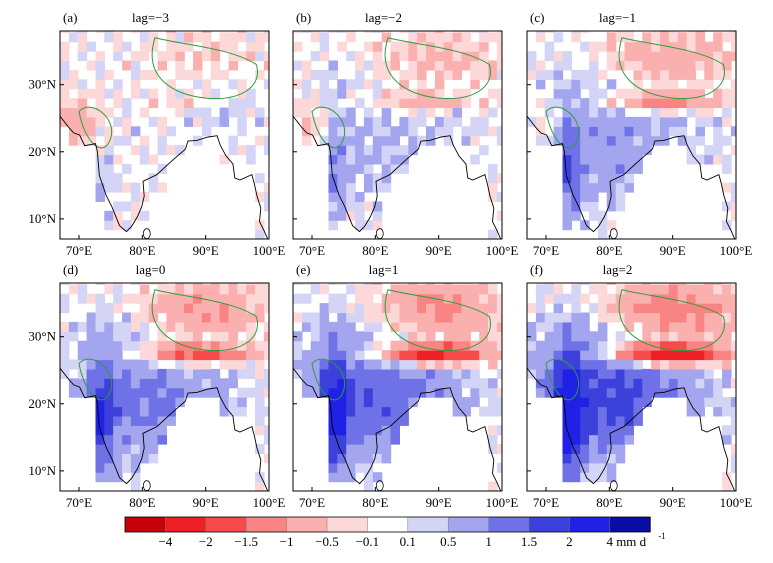  I want to click on coastline, so click(397, 177).